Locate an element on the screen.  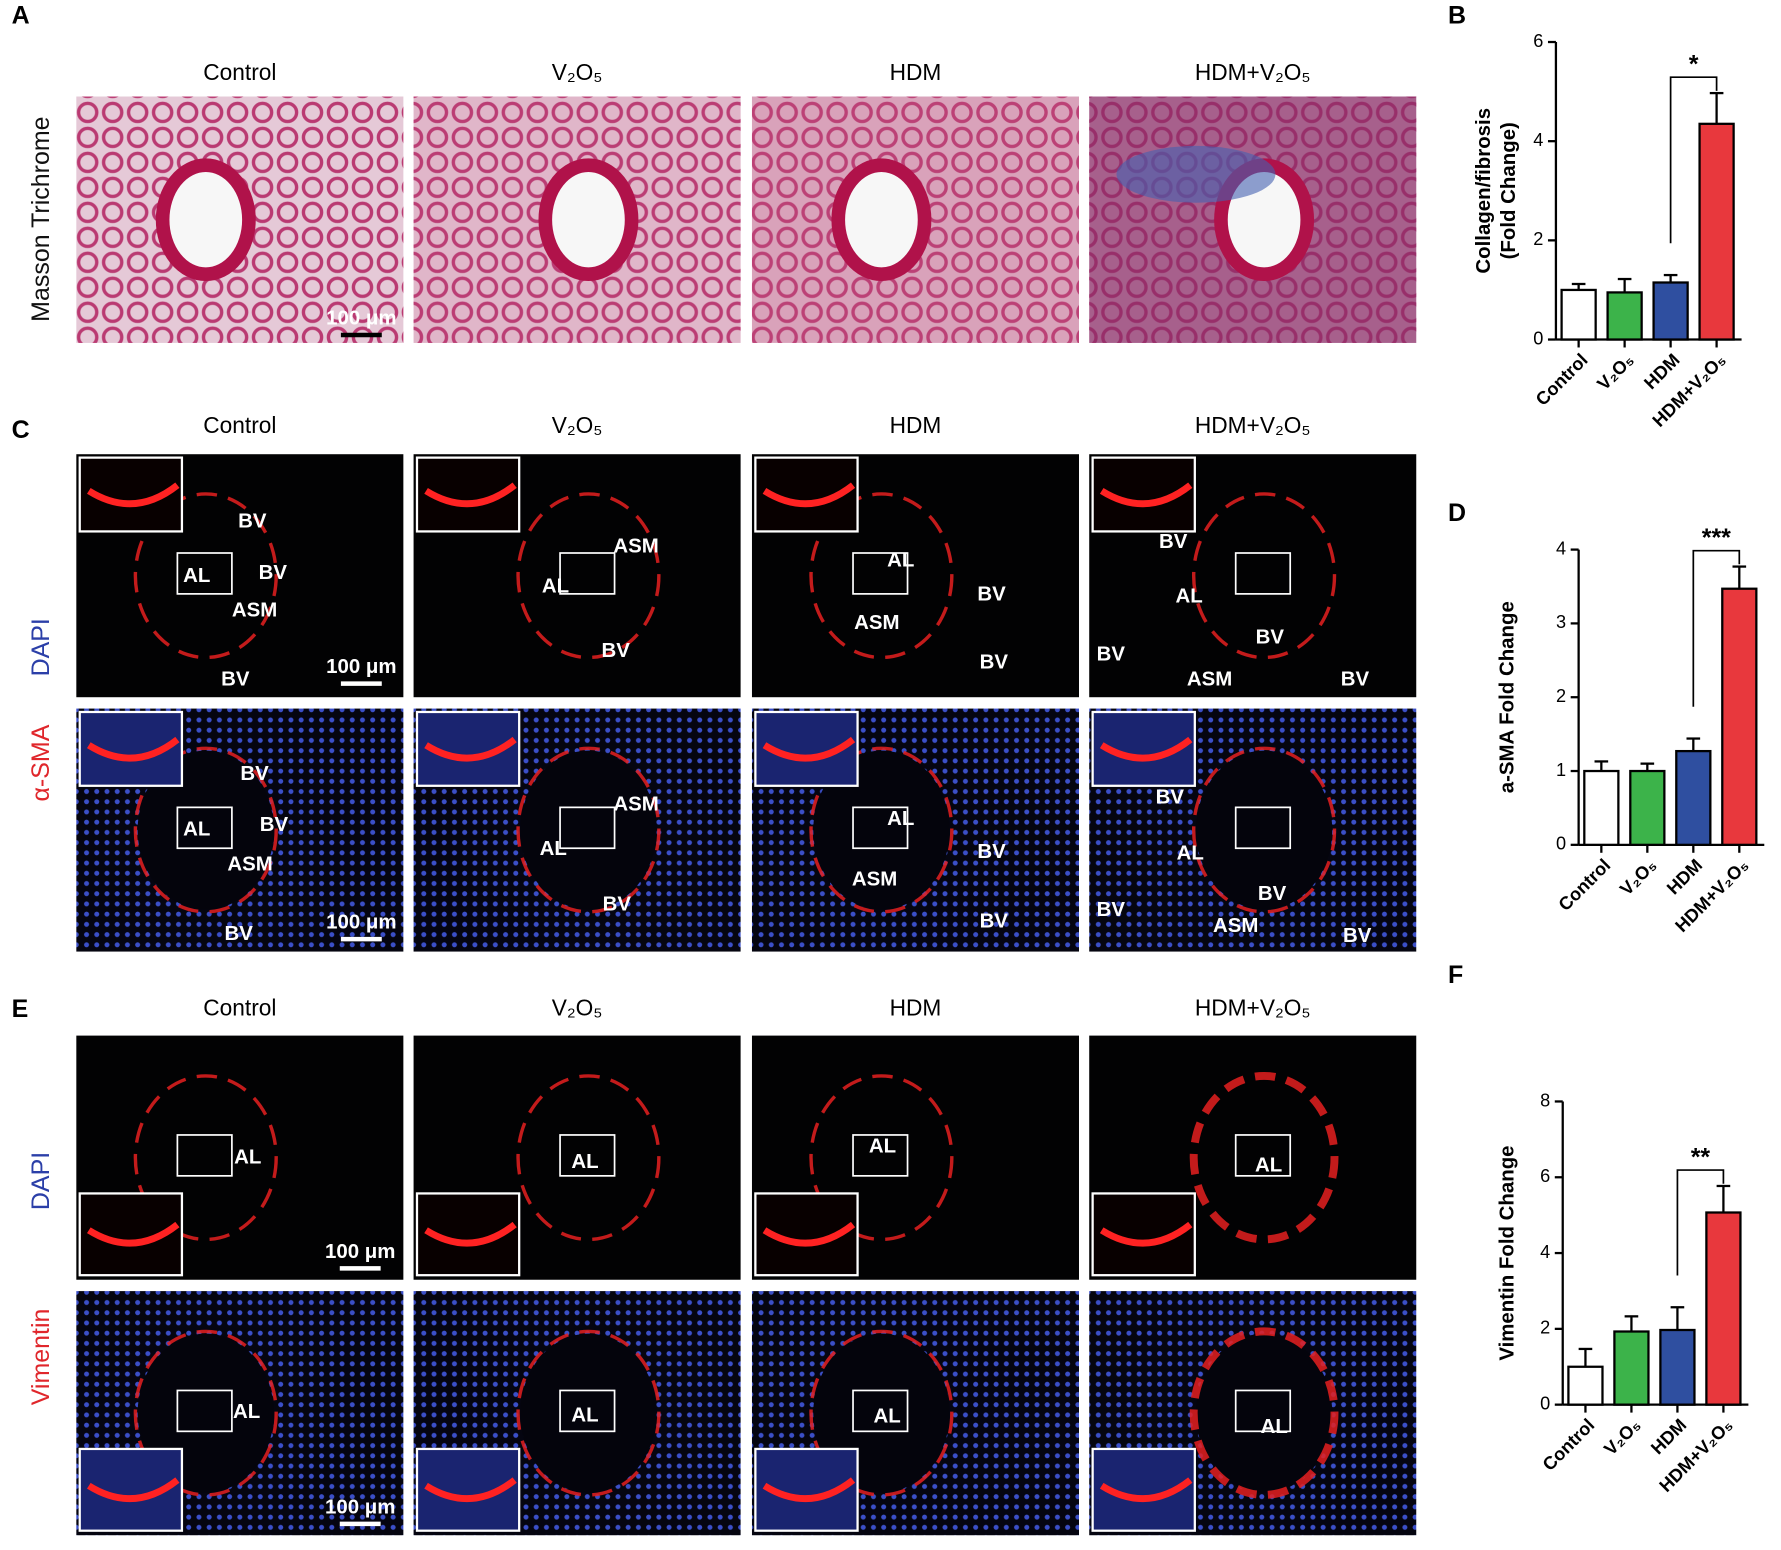
panel-letter: B is located at coordinates (1457, 16).